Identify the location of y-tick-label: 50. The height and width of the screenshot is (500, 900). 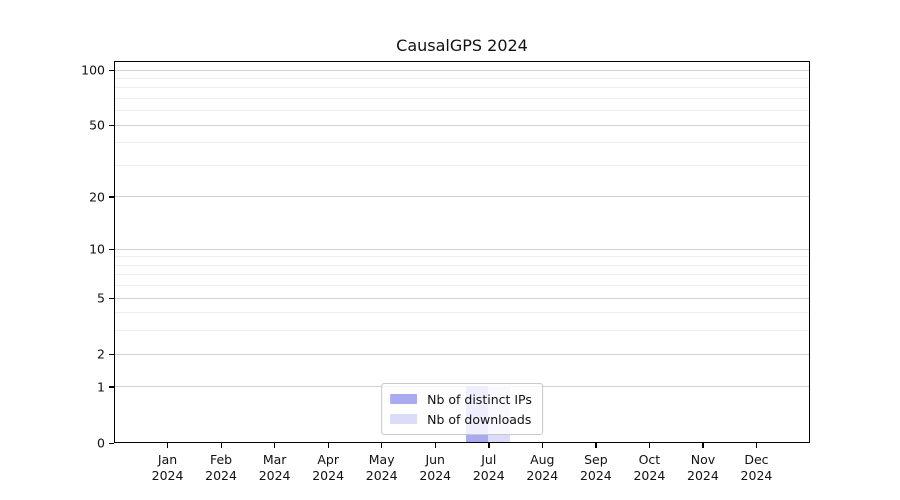
(97, 125).